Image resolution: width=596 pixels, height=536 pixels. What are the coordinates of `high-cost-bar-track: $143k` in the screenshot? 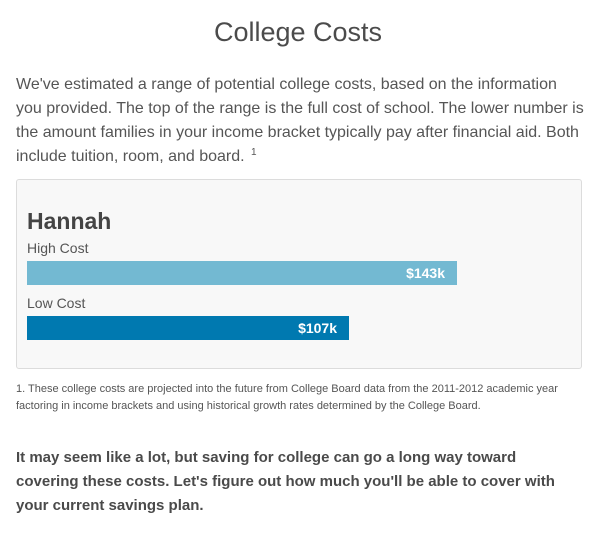 It's located at (262, 273).